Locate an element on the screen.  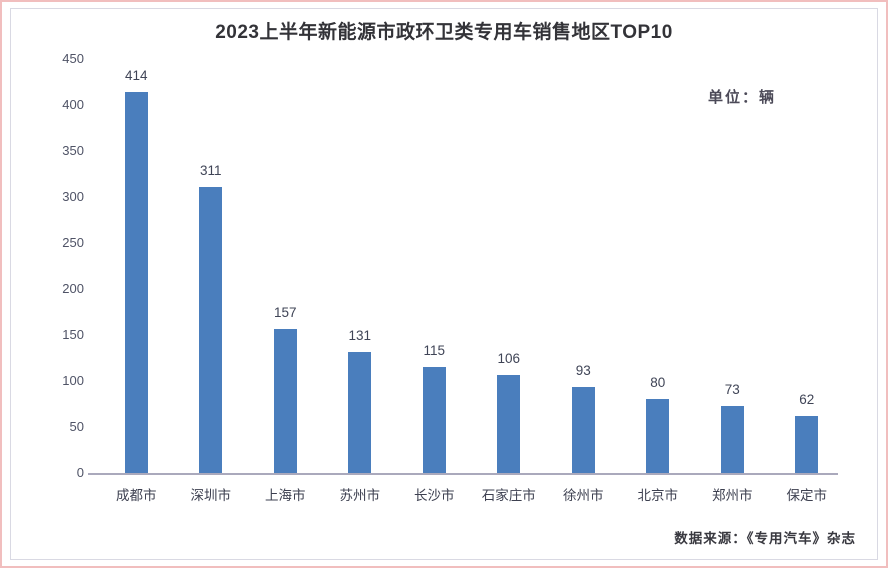
bar-column: 106 is located at coordinates (509, 412).